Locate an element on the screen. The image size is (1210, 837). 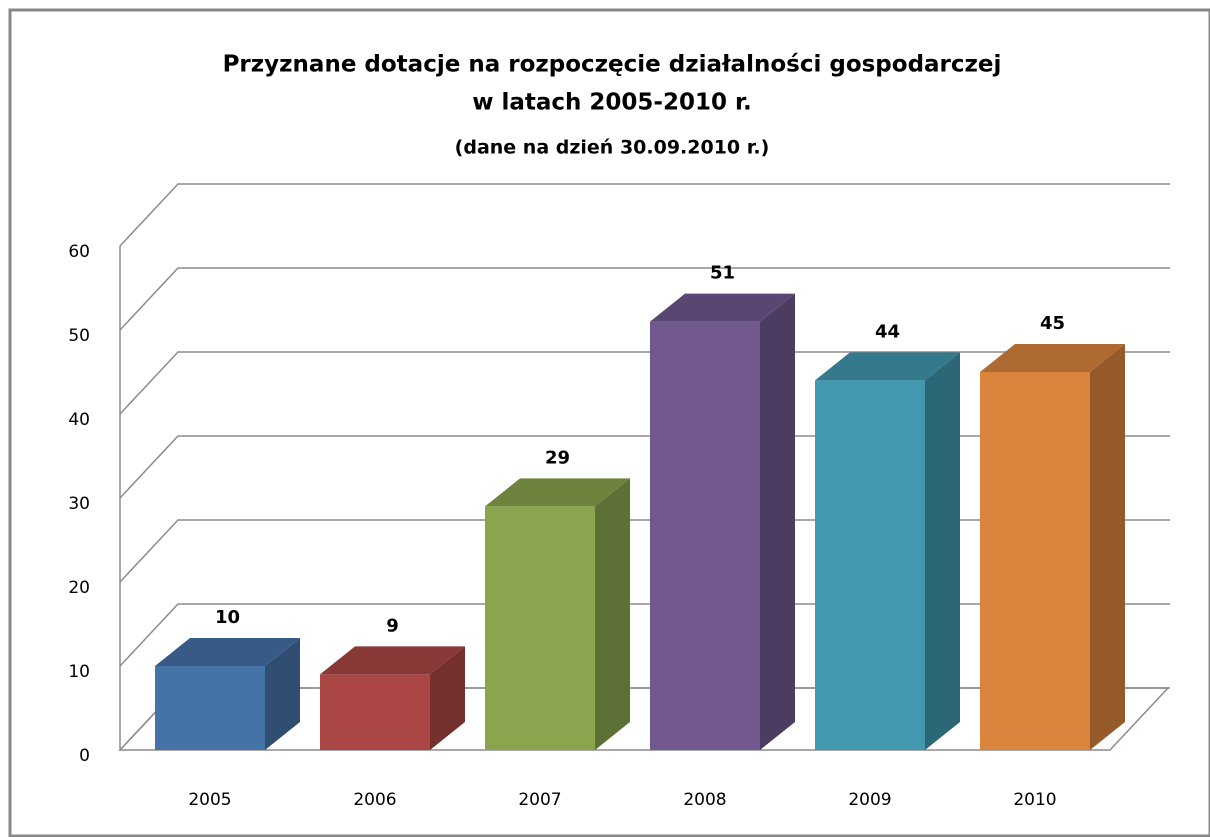
data-label: 10 is located at coordinates (227, 617).